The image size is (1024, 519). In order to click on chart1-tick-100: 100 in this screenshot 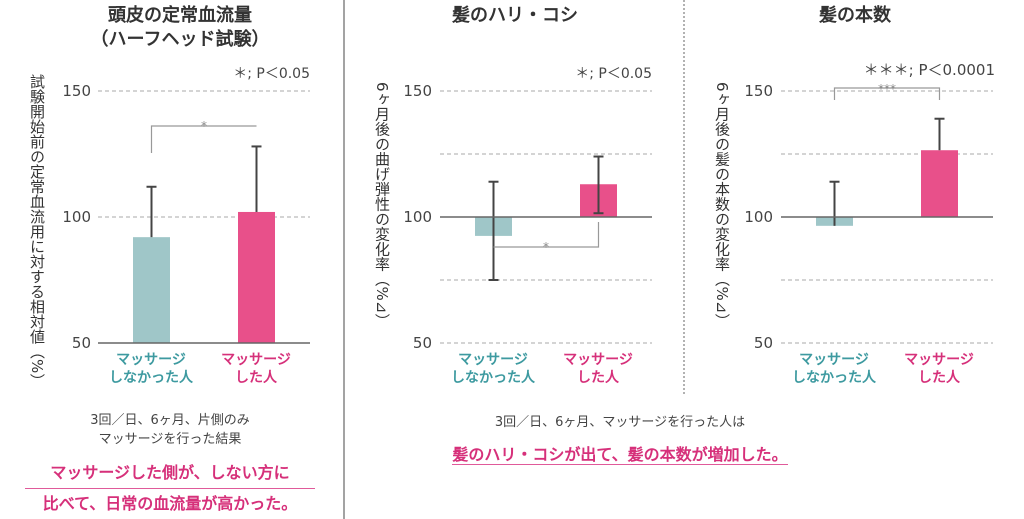, I will do `click(76, 217)`.